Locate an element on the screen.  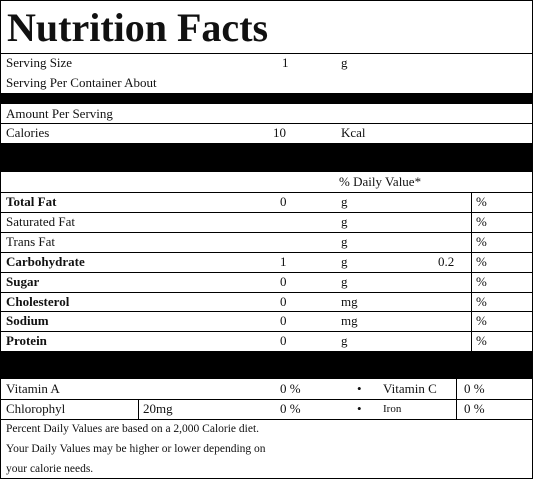
daily-value-header: % Daily Value* is located at coordinates (380, 181).